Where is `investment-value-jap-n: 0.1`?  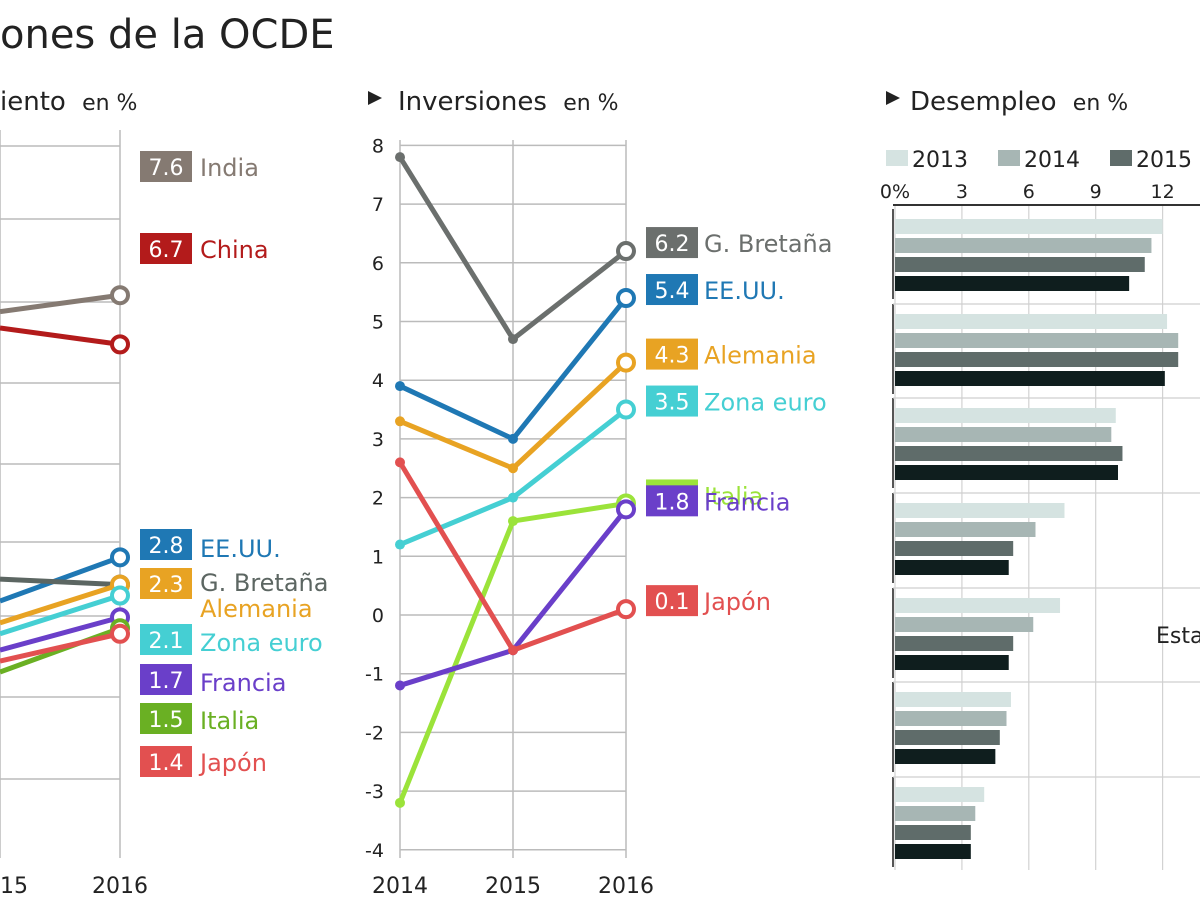 investment-value-jap-n: 0.1 is located at coordinates (672, 602).